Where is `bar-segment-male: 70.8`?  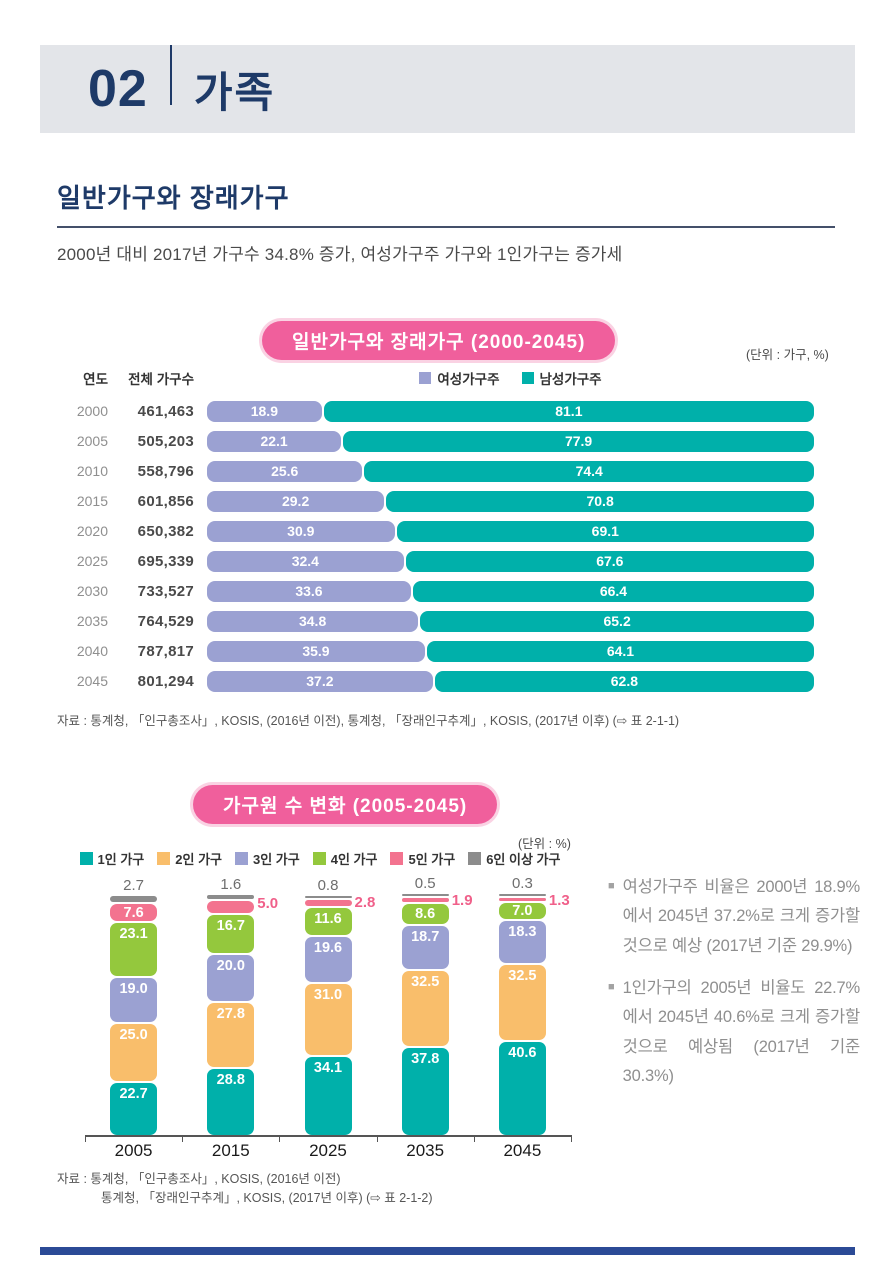
bar-segment-male: 70.8 is located at coordinates (600, 501).